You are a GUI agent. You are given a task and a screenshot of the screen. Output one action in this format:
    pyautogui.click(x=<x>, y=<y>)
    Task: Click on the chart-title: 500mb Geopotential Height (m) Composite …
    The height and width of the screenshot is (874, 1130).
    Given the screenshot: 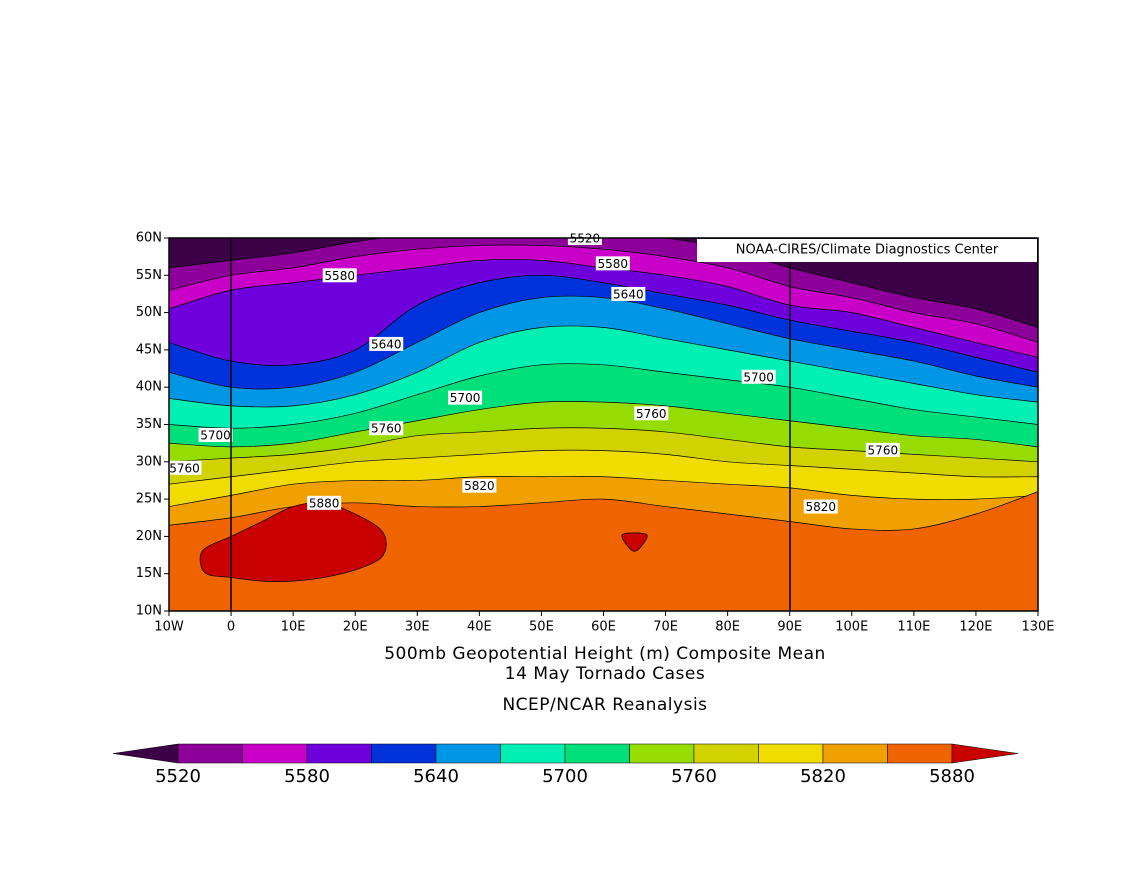 What is the action you would take?
    pyautogui.click(x=605, y=654)
    